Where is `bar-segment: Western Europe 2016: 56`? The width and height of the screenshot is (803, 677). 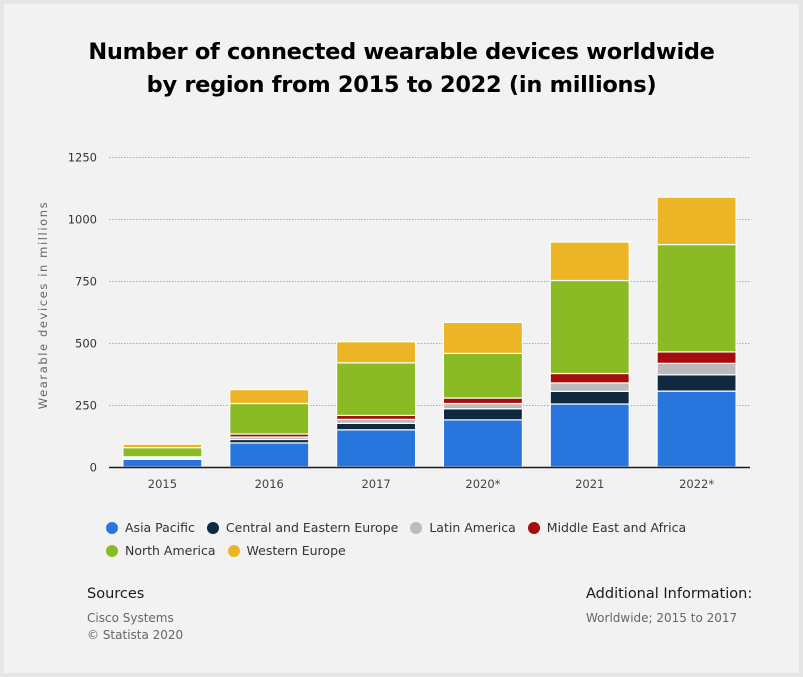
bar-segment: Western Europe 2016: 56 is located at coordinates (269, 397).